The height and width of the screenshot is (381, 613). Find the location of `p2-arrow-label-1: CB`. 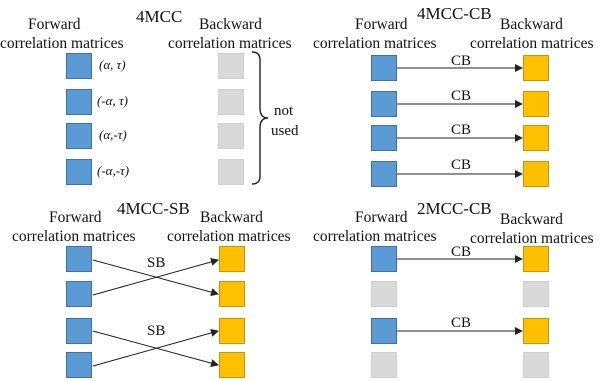

p2-arrow-label-1: CB is located at coordinates (461, 61).